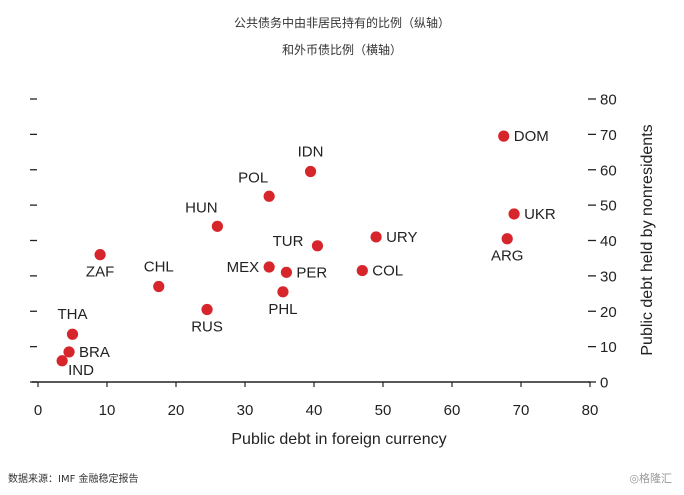  I want to click on point-label: THA, so click(73, 314).